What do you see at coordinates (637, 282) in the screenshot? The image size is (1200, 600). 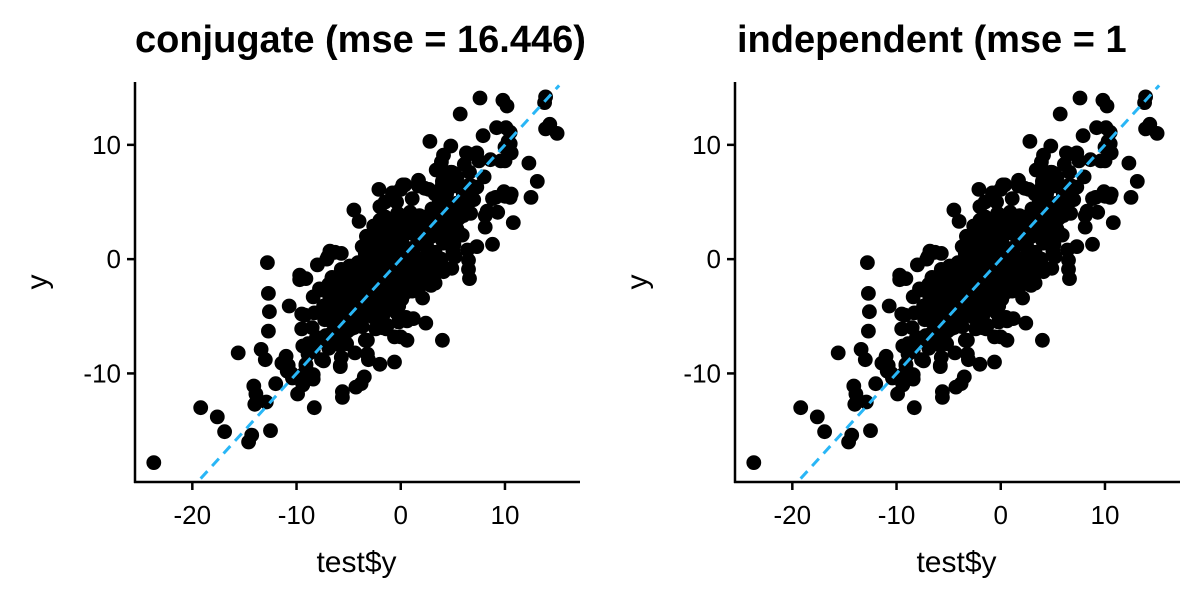 I see `y-axis-title: y` at bounding box center [637, 282].